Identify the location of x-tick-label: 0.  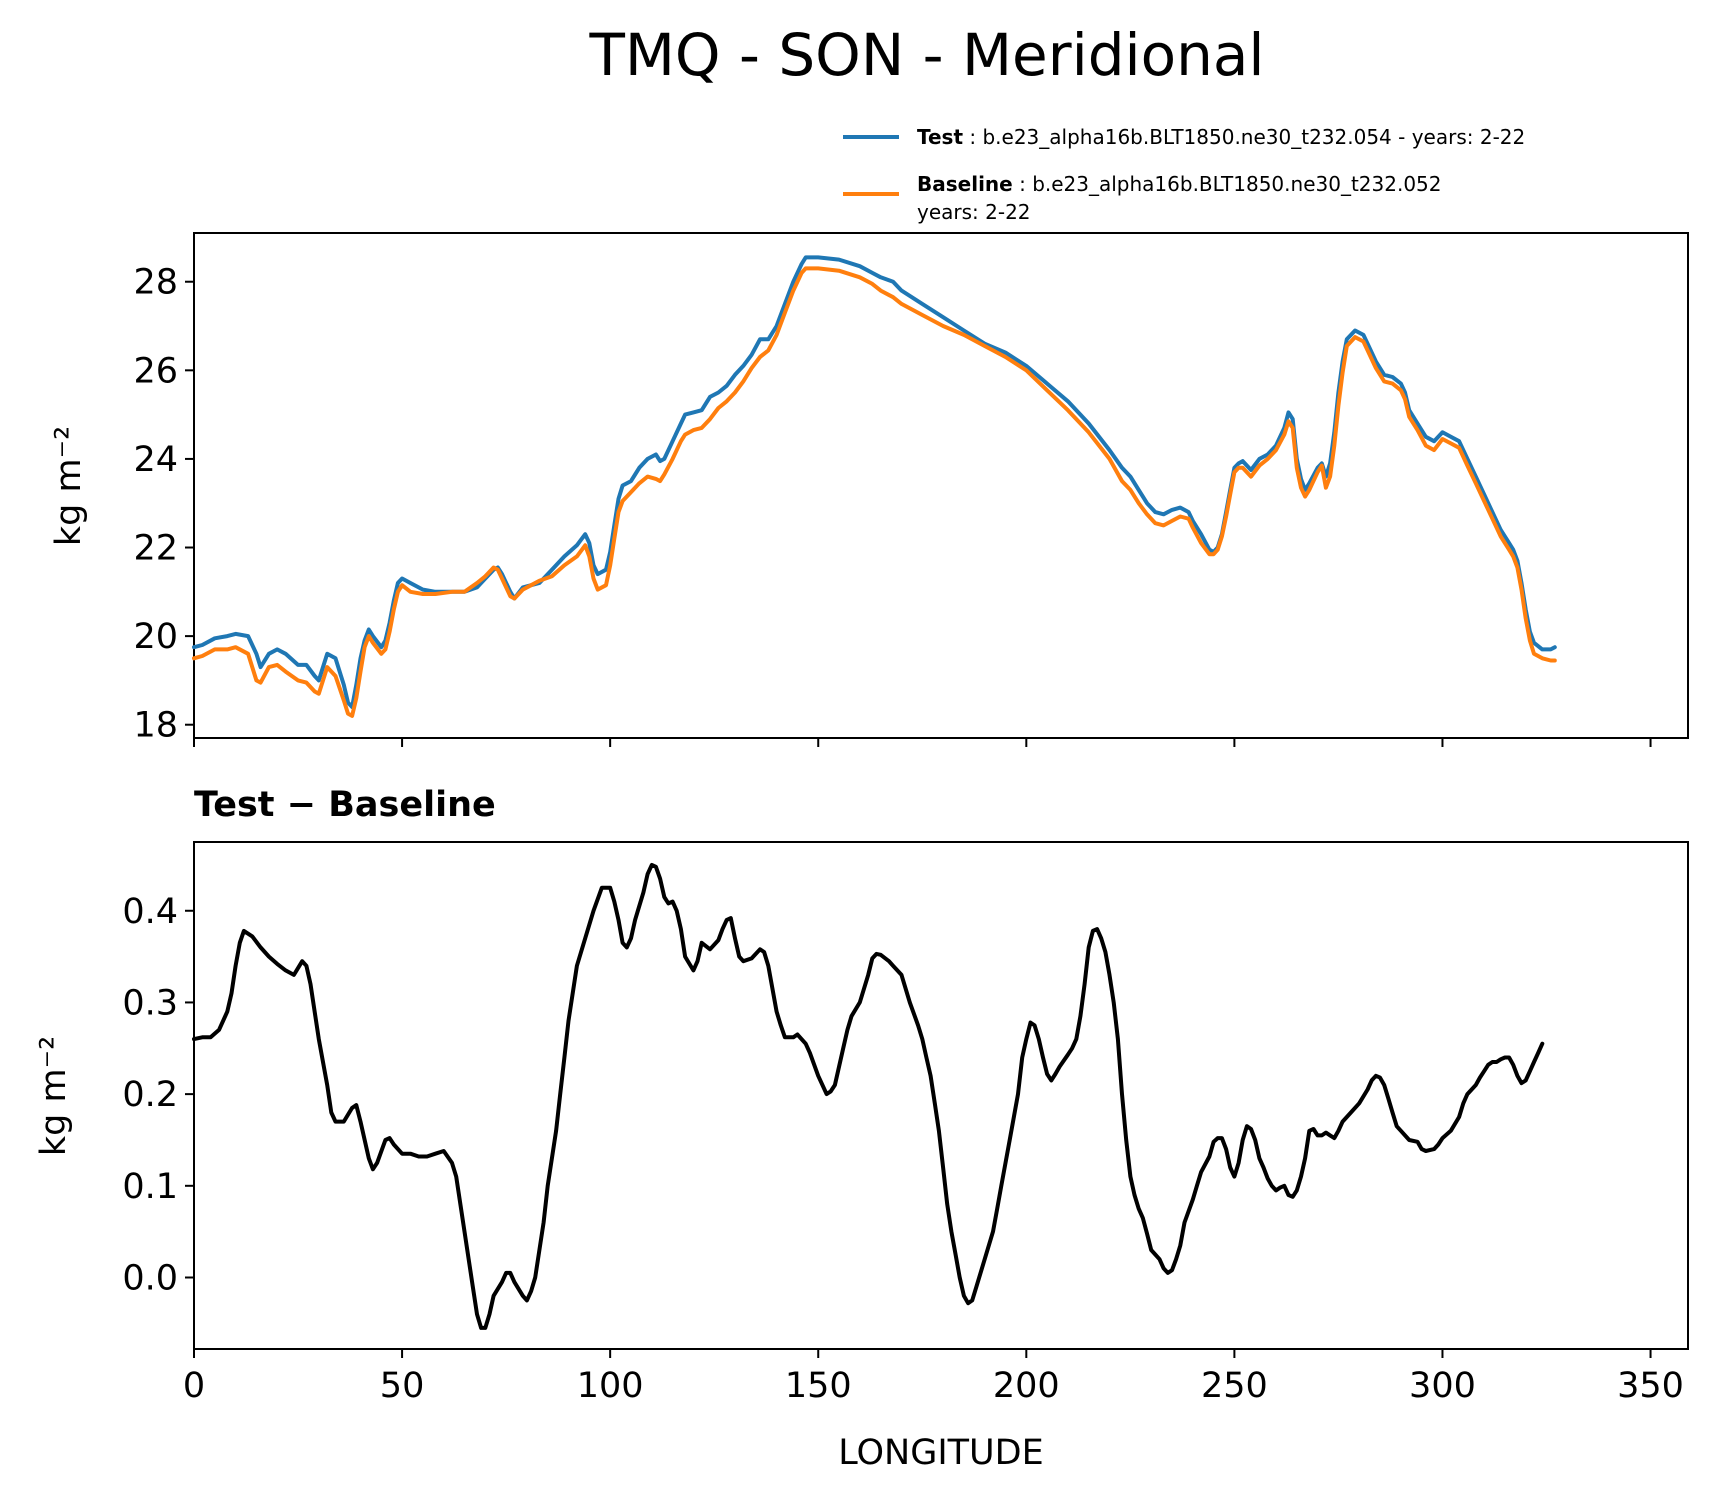
(194, 1386).